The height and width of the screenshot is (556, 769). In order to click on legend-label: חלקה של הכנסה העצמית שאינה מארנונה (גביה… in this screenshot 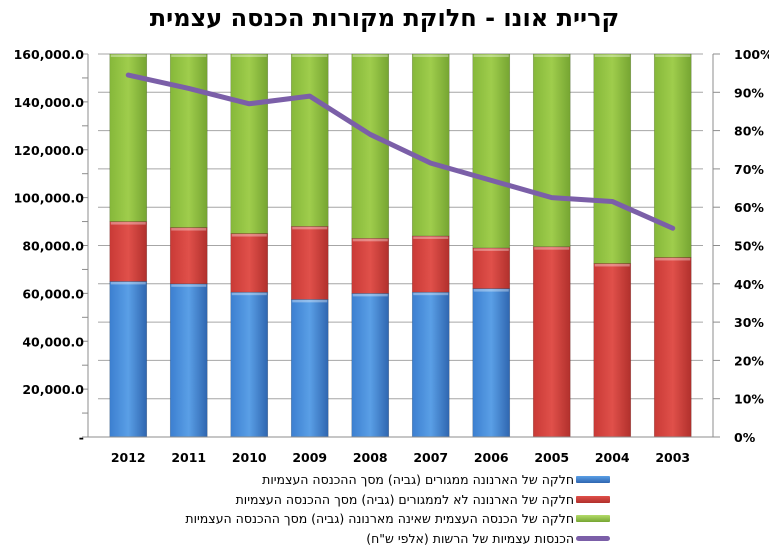, I will do `click(379, 519)`.